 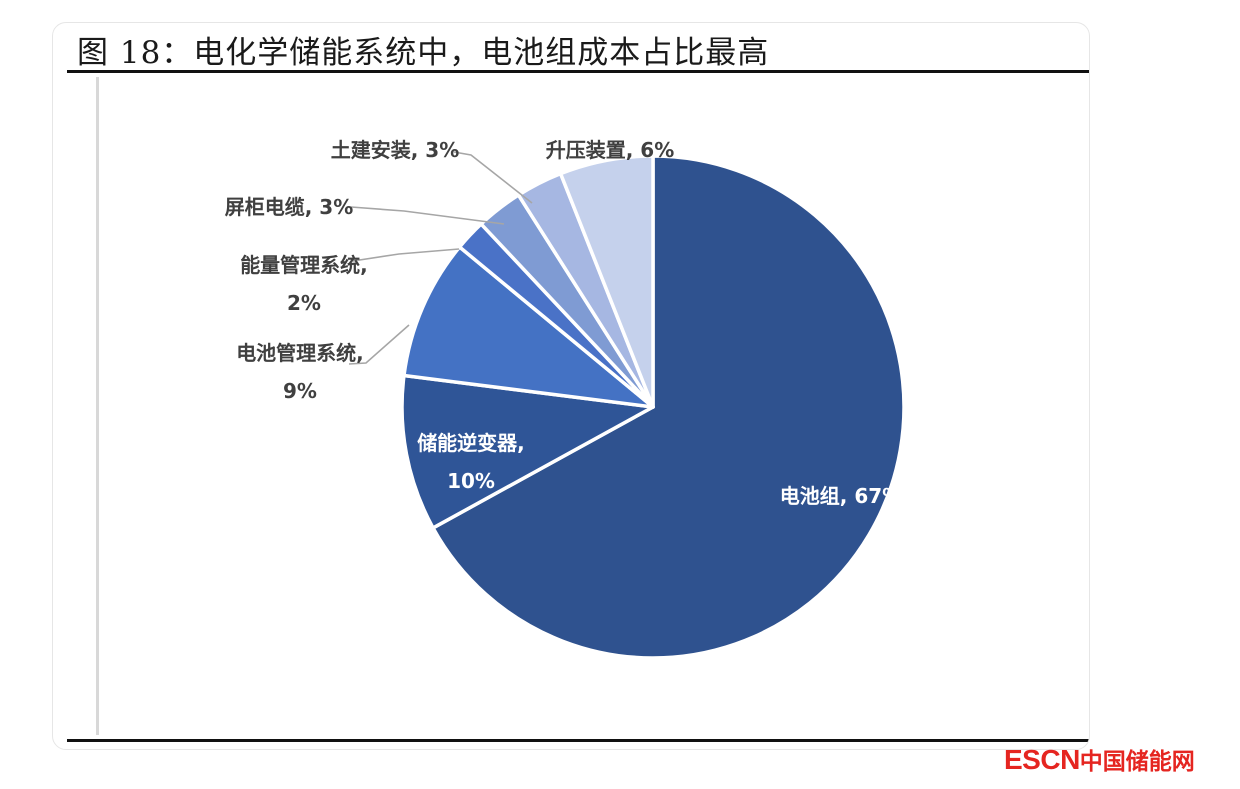 I want to click on bottom-rule, so click(x=578, y=740).